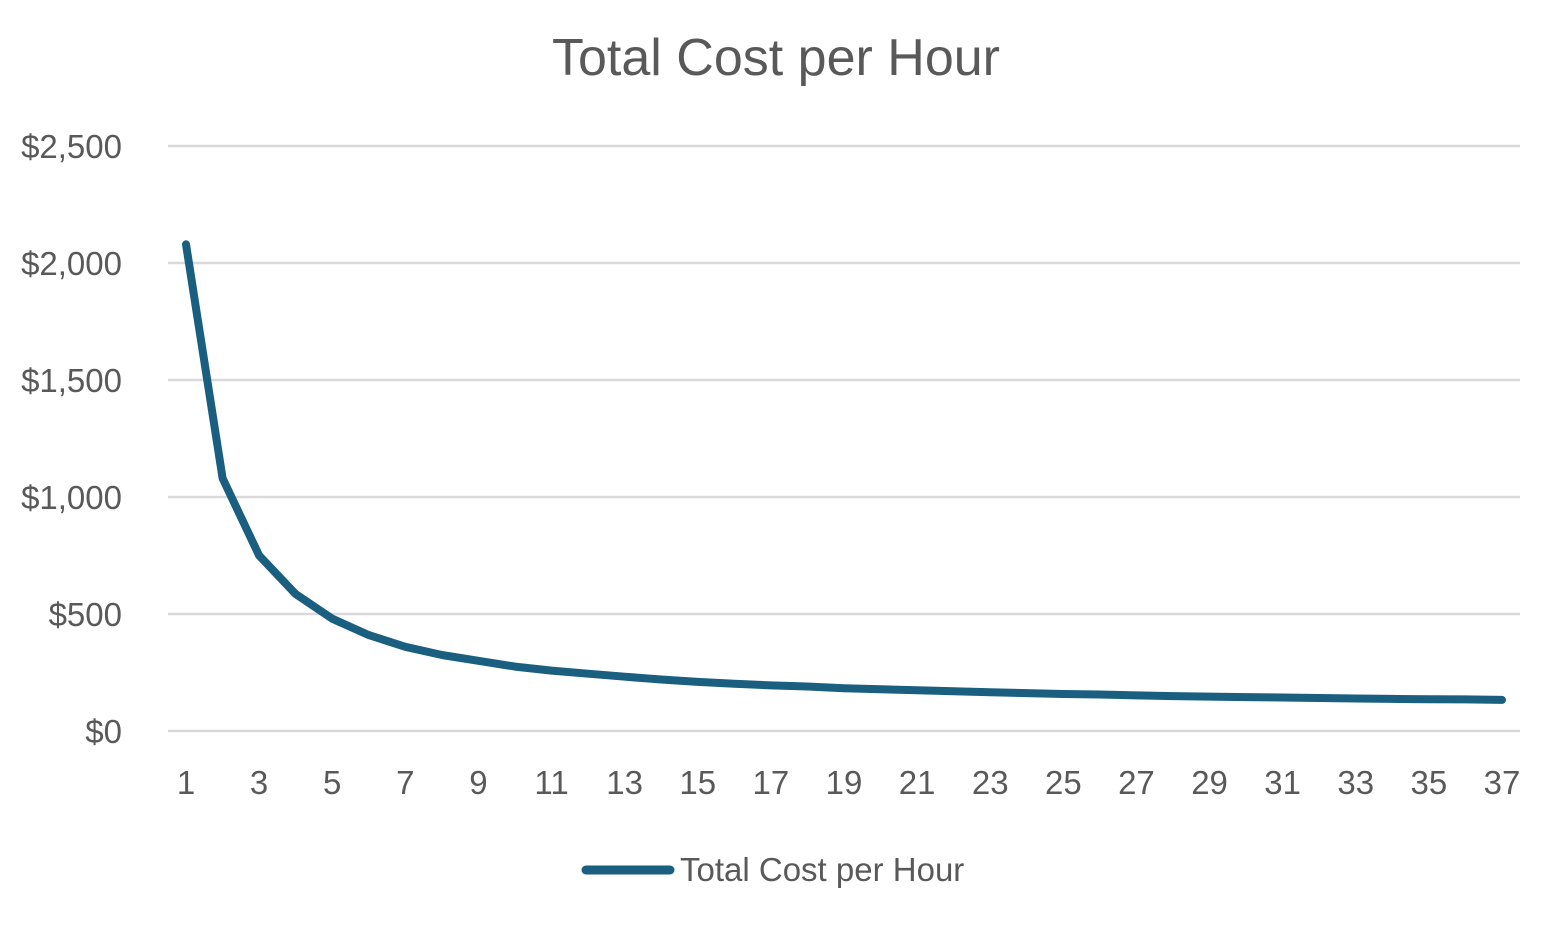  What do you see at coordinates (697, 782) in the screenshot?
I see `x-tick-label: 15` at bounding box center [697, 782].